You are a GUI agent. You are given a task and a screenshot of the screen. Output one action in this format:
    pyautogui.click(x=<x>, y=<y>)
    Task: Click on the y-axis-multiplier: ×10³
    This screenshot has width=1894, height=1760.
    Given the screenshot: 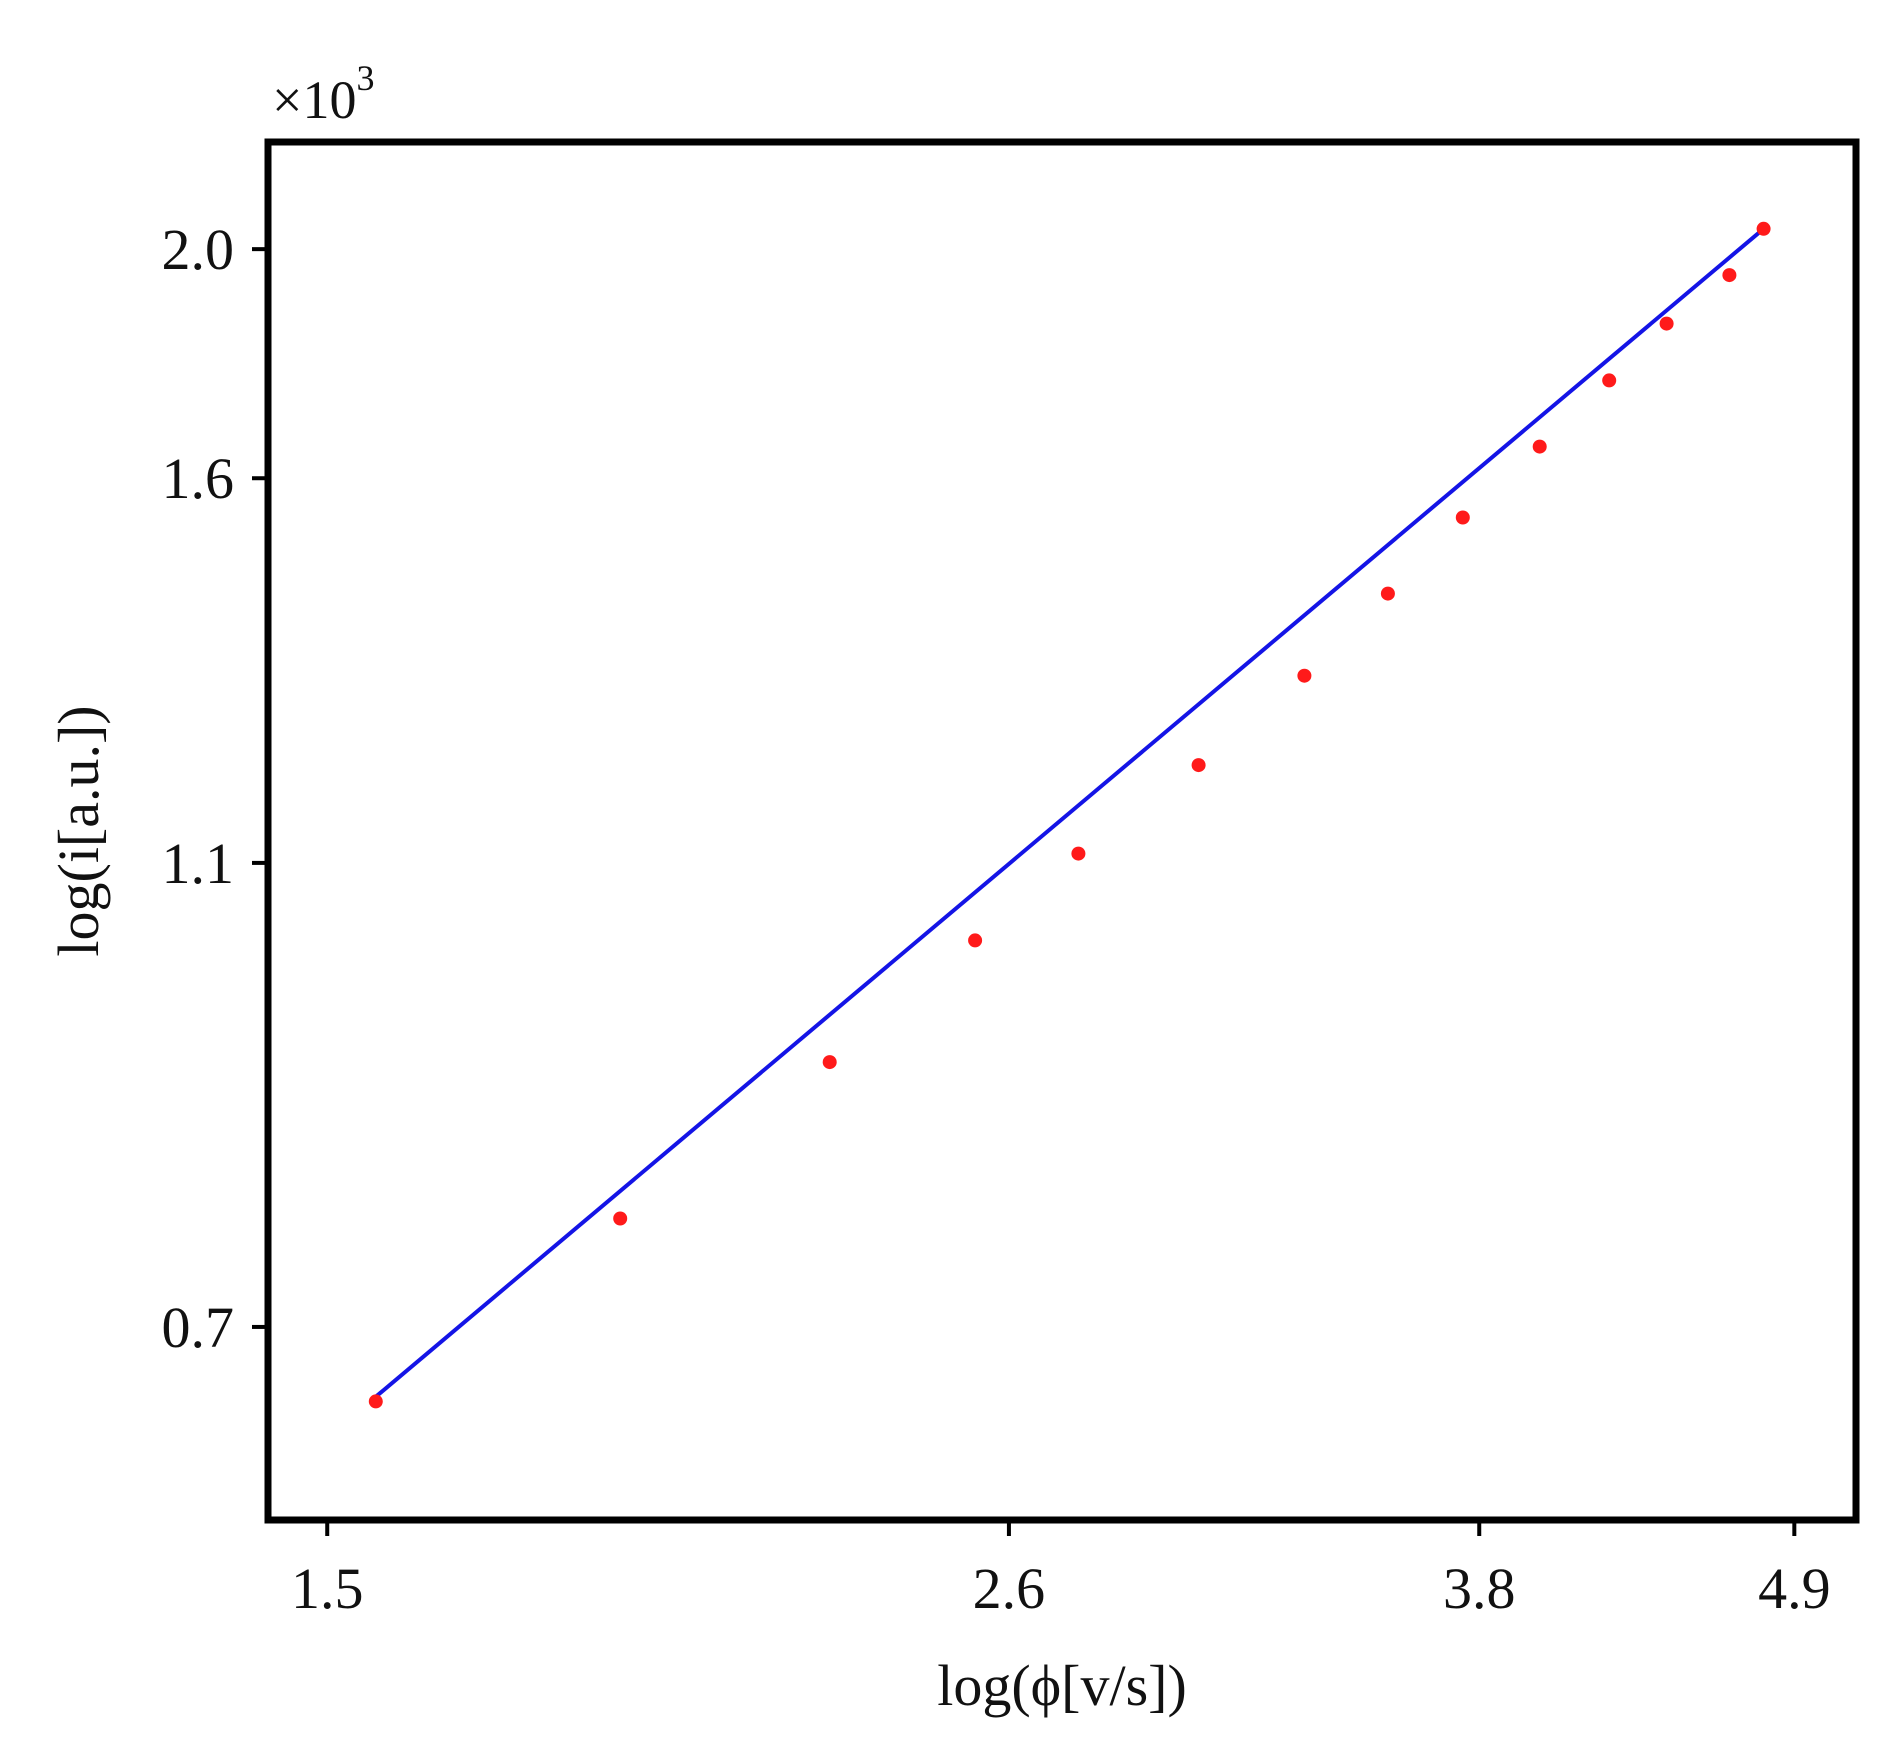 What is the action you would take?
    pyautogui.click(x=323, y=94)
    